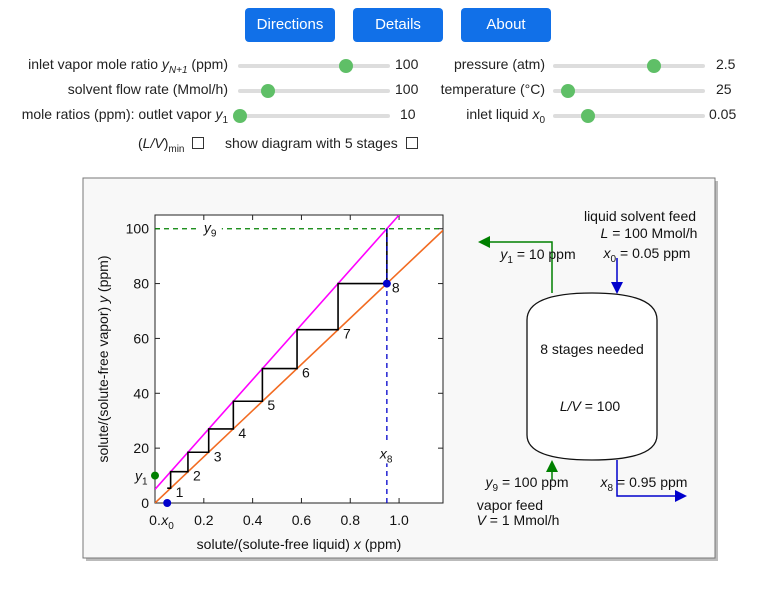  What do you see at coordinates (218, 456) in the screenshot?
I see `stage-label: 3` at bounding box center [218, 456].